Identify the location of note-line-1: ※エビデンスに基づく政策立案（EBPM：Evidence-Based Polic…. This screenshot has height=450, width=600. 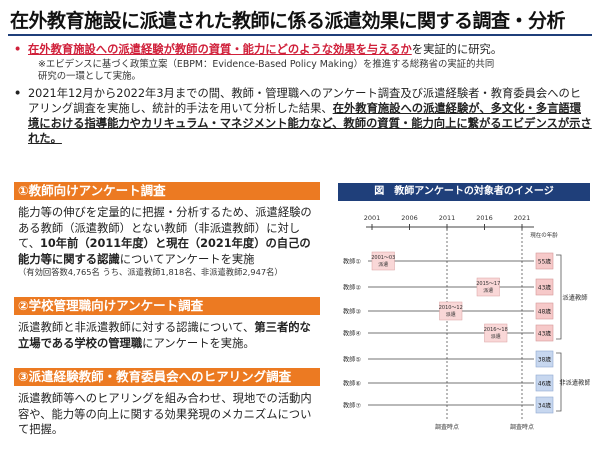
(266, 64).